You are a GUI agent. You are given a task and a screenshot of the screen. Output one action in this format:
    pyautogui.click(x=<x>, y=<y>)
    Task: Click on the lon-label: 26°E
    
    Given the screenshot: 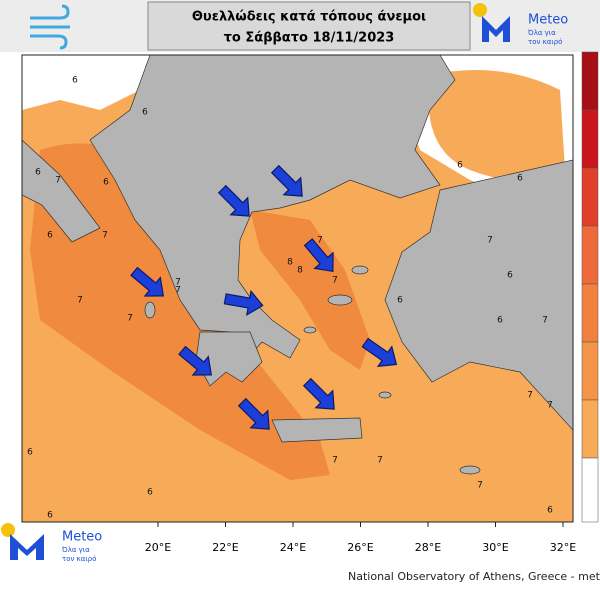 What is the action you would take?
    pyautogui.click(x=360, y=547)
    